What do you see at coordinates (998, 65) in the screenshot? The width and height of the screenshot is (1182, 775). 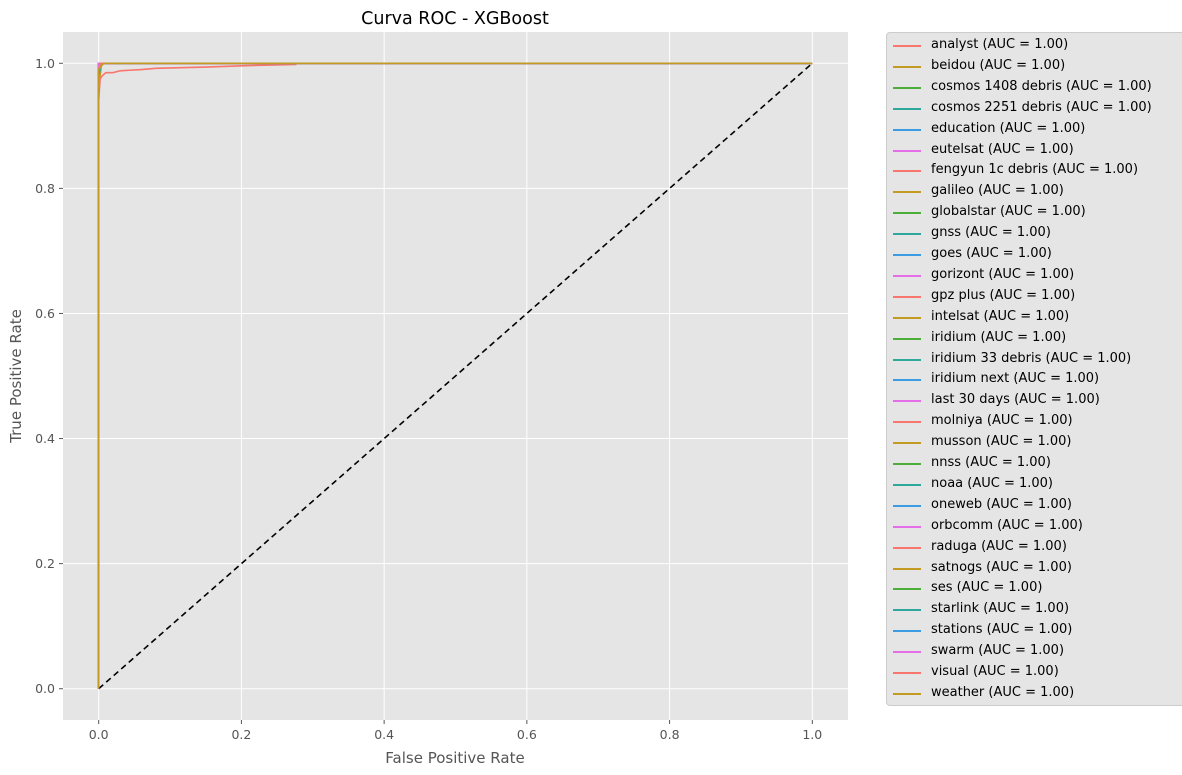 I see `legend-label: beidou (AUC = 1.00)` at bounding box center [998, 65].